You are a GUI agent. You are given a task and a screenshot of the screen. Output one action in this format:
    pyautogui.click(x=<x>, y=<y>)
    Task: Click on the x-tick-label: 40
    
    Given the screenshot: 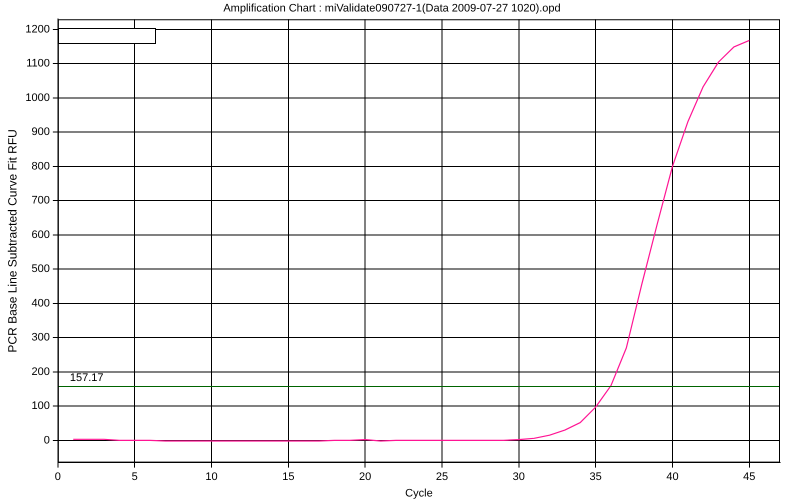 What is the action you would take?
    pyautogui.click(x=672, y=477)
    